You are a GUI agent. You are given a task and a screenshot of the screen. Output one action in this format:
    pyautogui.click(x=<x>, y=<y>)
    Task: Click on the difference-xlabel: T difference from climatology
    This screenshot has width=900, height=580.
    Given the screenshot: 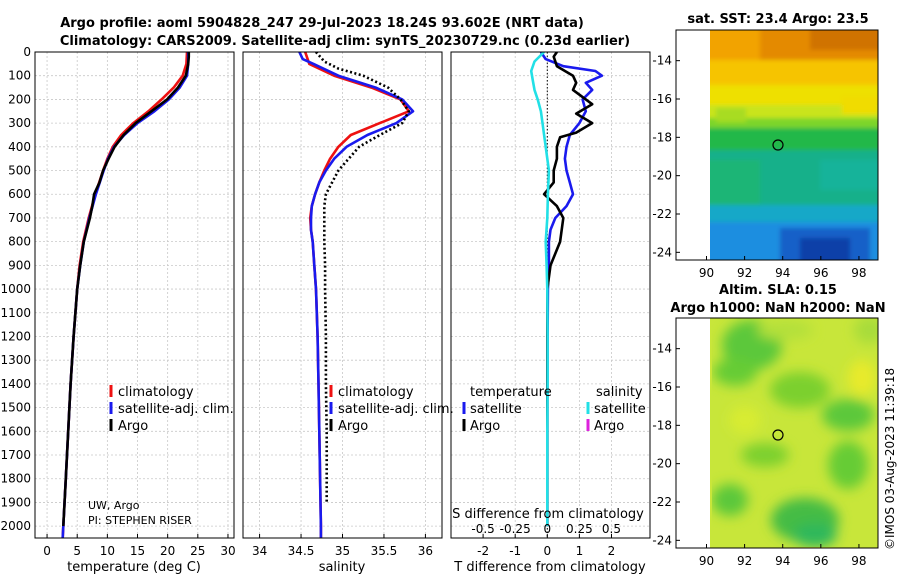 What is the action you would take?
    pyautogui.click(x=549, y=567)
    